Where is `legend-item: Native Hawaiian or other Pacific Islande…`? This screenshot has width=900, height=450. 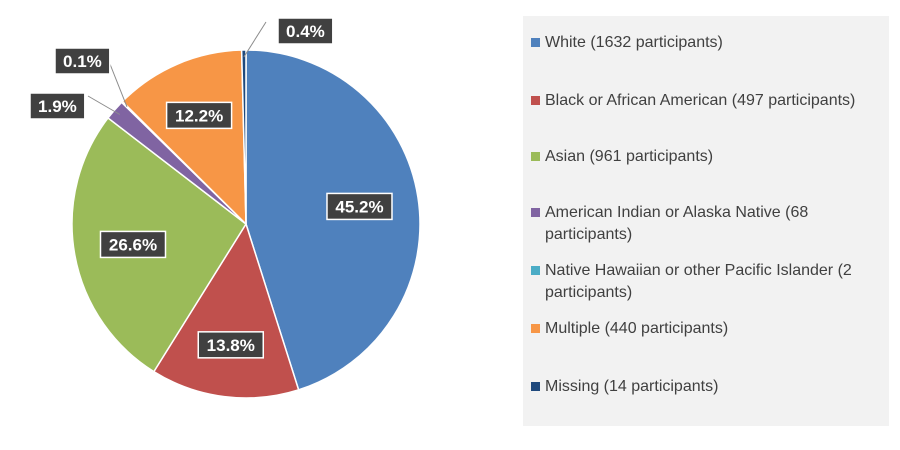
legend-item: Native Hawaiian or other Pacific Islande… is located at coordinates (707, 282).